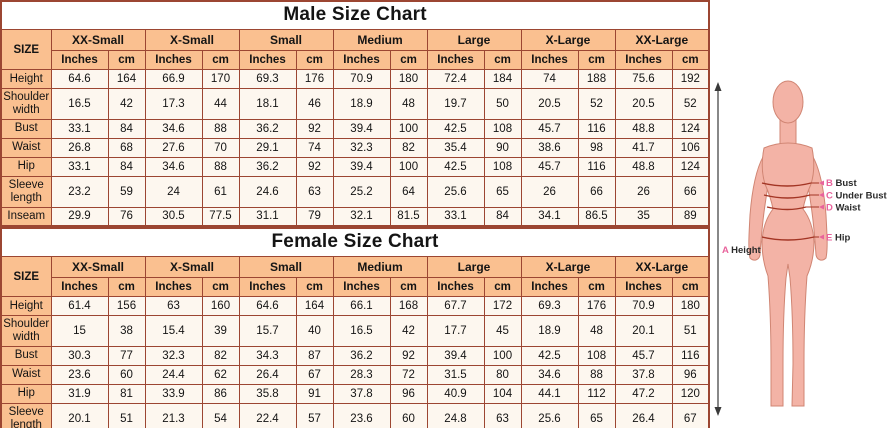 The width and height of the screenshot is (892, 428). I want to click on inches-value-cell: 37.8, so click(643, 374).